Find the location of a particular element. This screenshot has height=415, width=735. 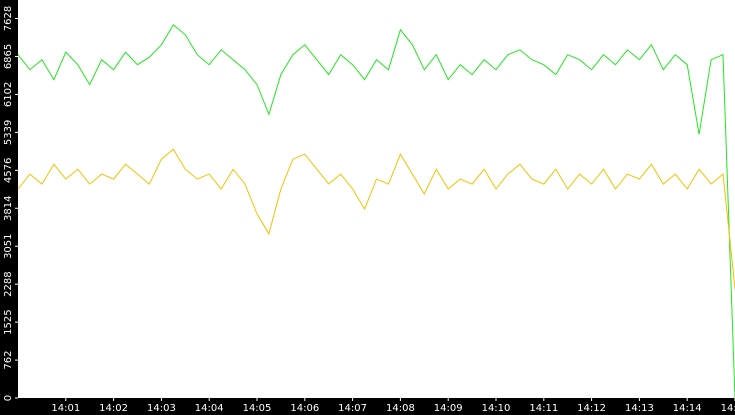

y-tick-label: 1525 is located at coordinates (8, 321).